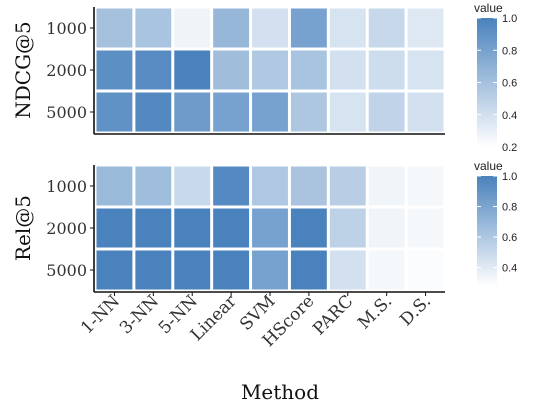  I want to click on y-axis-title: Rel@5, so click(23, 228).